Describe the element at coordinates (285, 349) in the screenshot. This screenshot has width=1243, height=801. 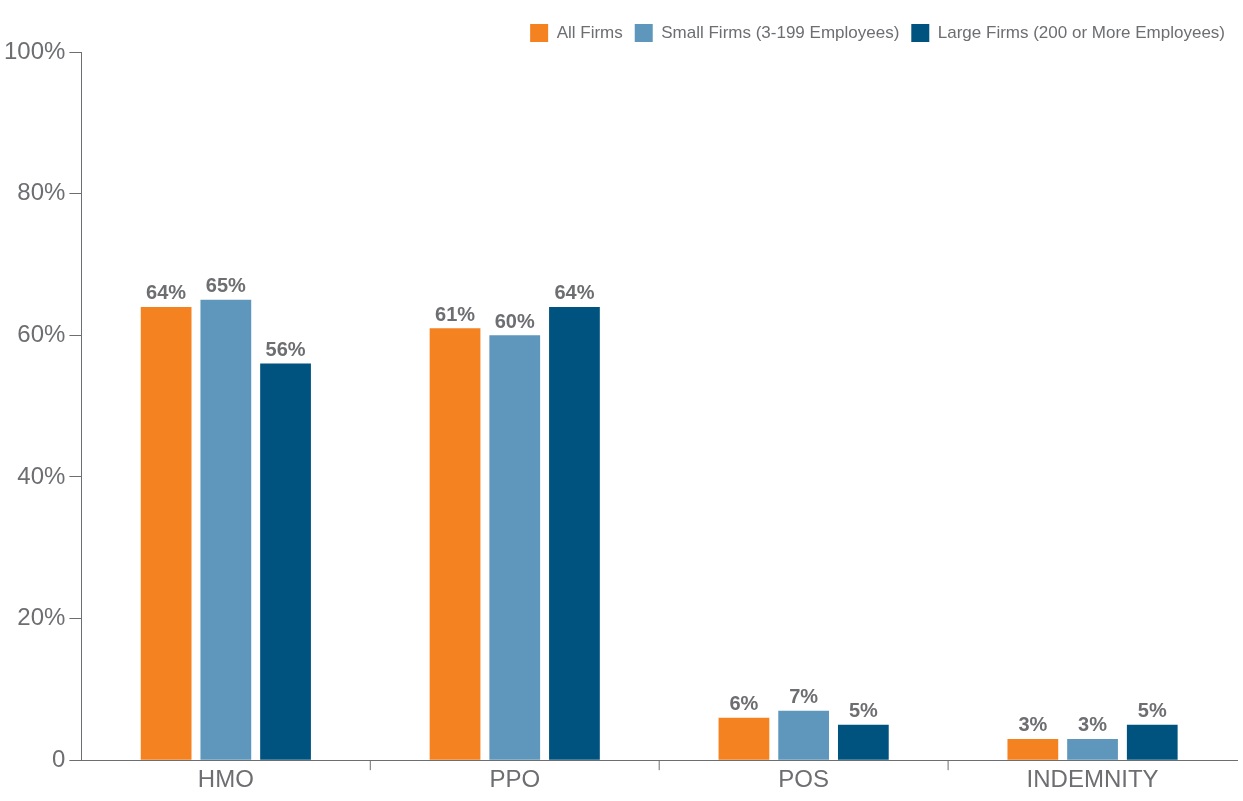
I see `data-label: 56%` at that location.